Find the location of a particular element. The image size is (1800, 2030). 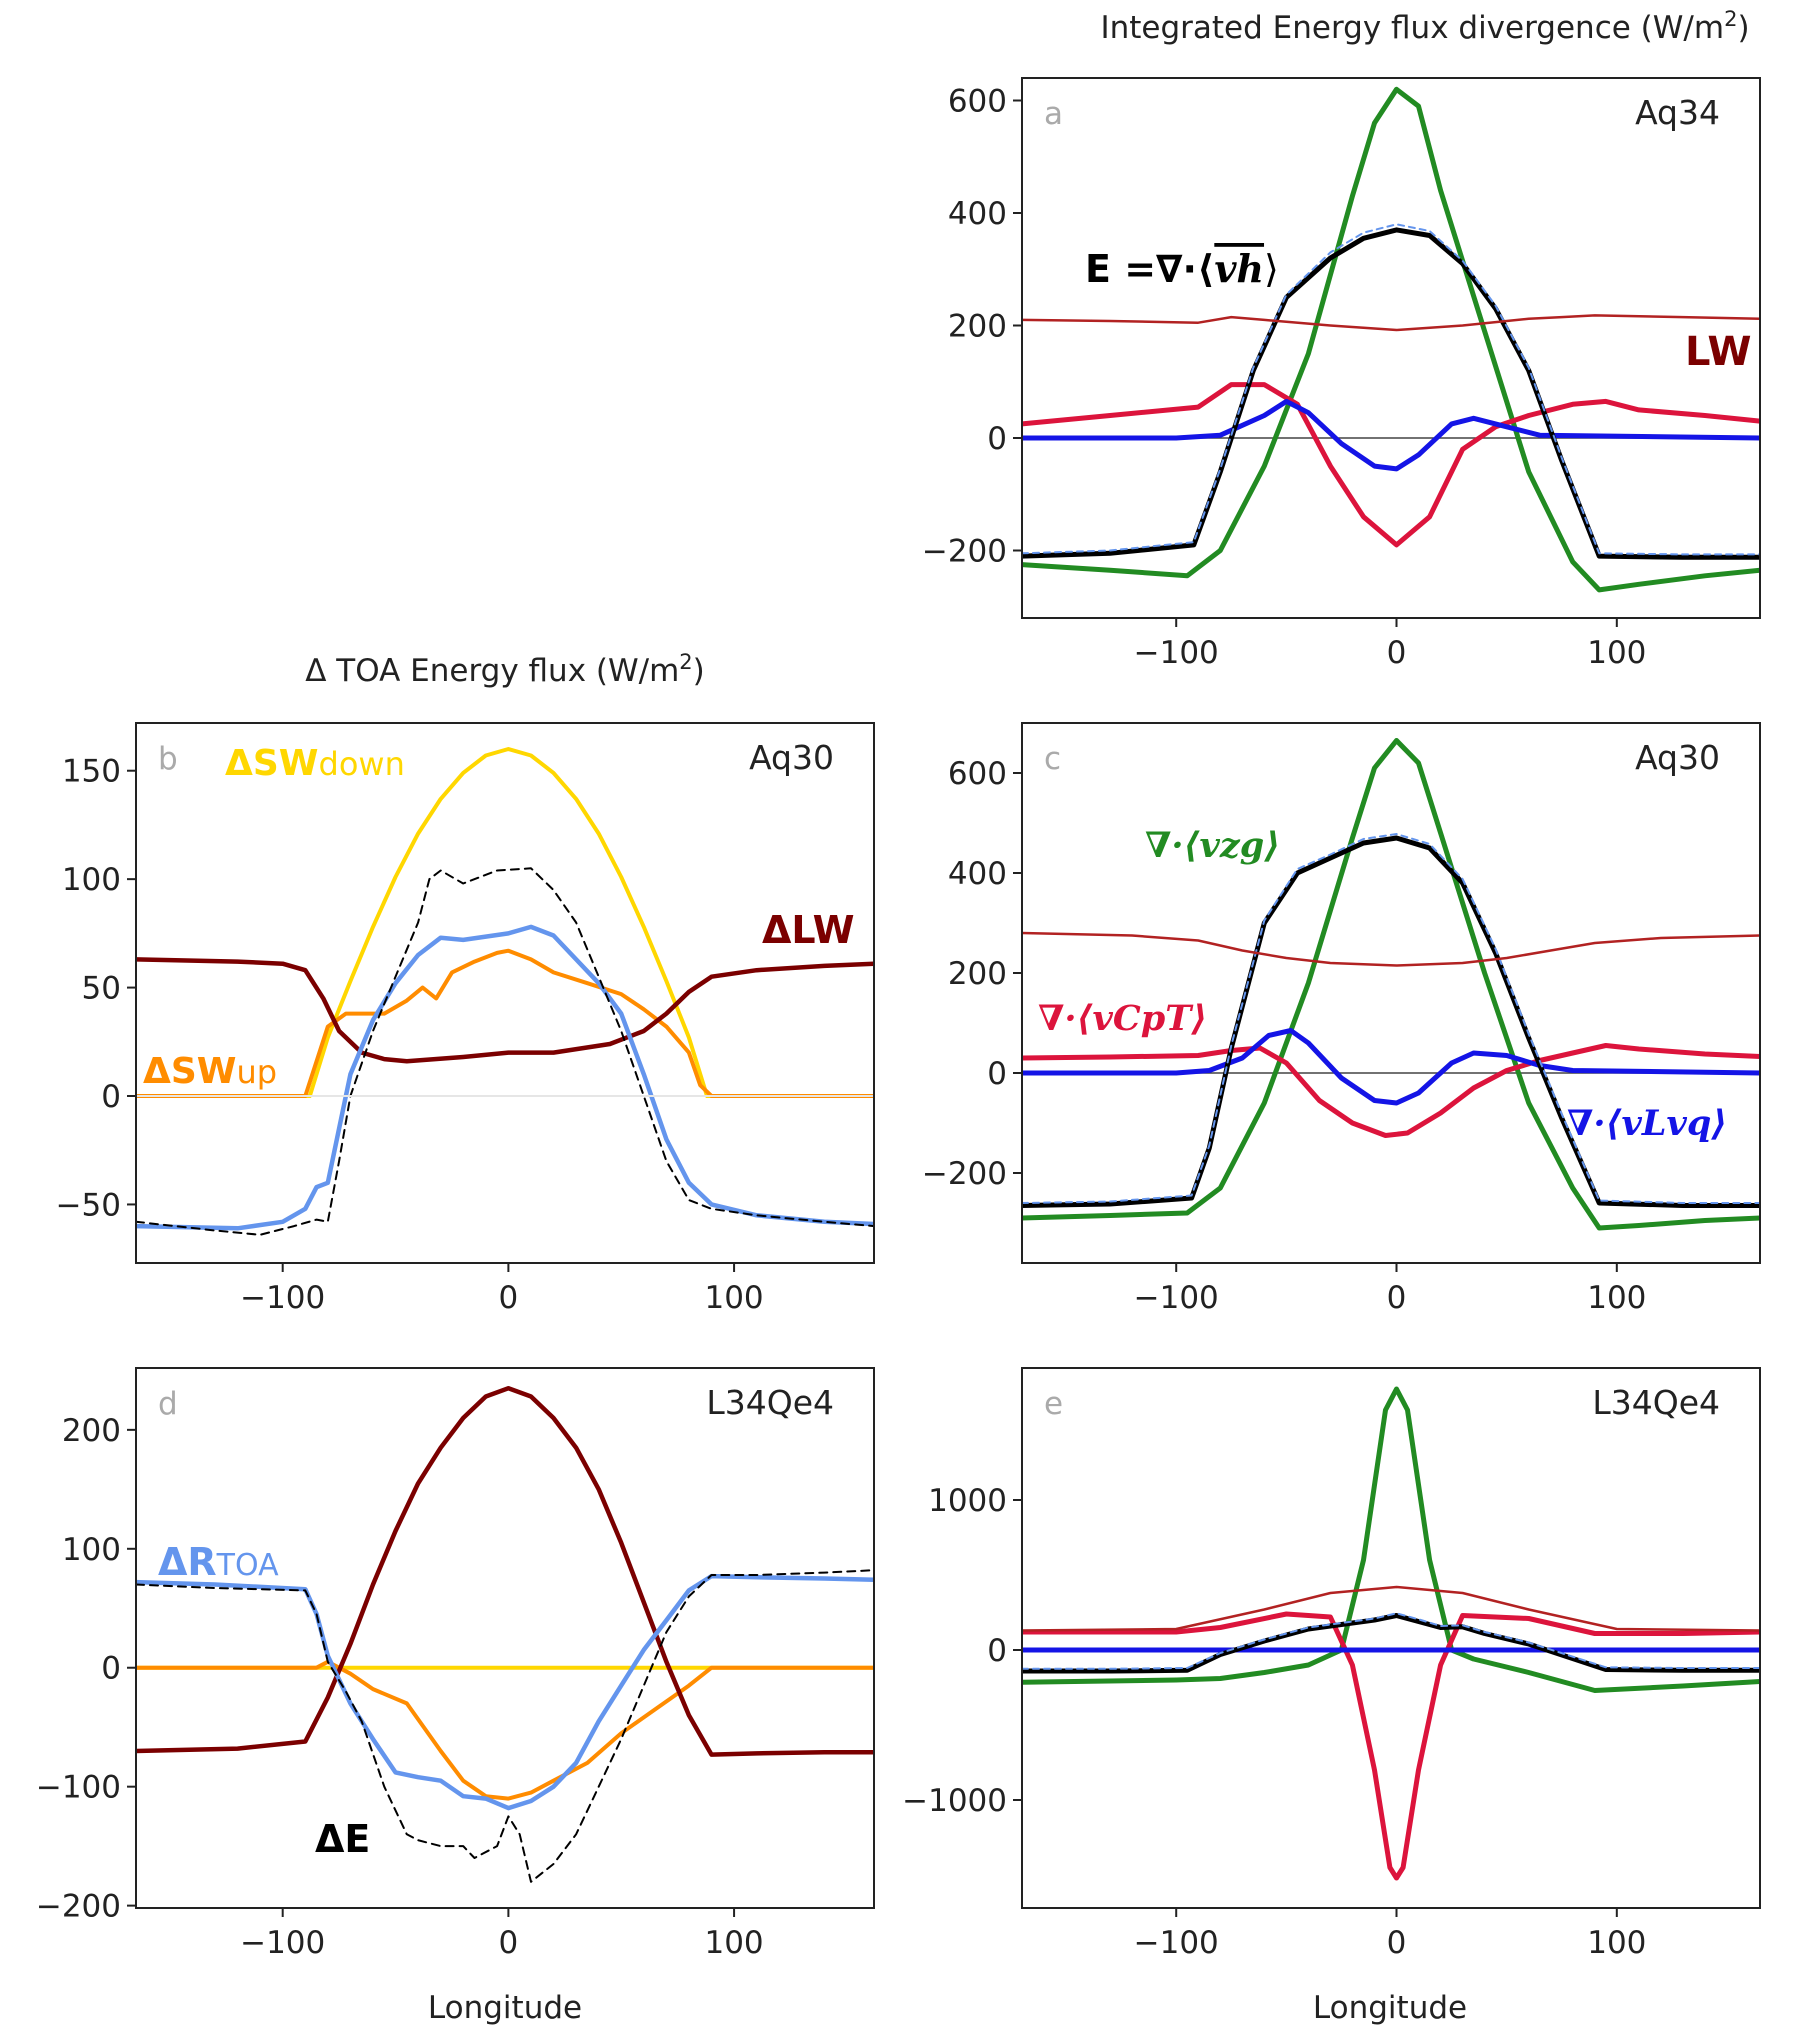

annotation-c-zg: ∇·⟨vzg⟩ is located at coordinates (1212, 845).